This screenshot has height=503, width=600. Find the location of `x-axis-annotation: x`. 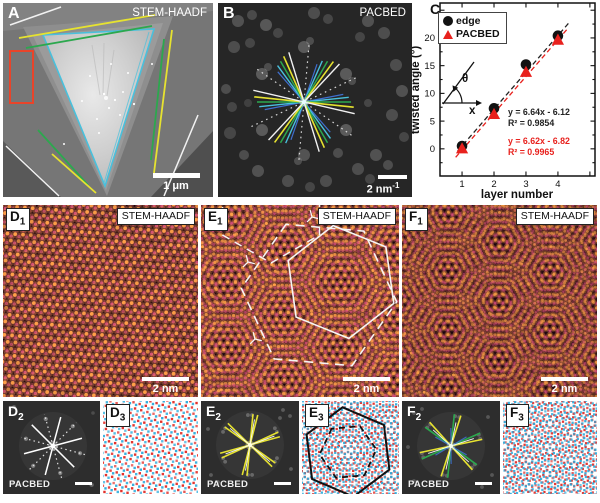

x-axis-annotation: x is located at coordinates (472, 111).